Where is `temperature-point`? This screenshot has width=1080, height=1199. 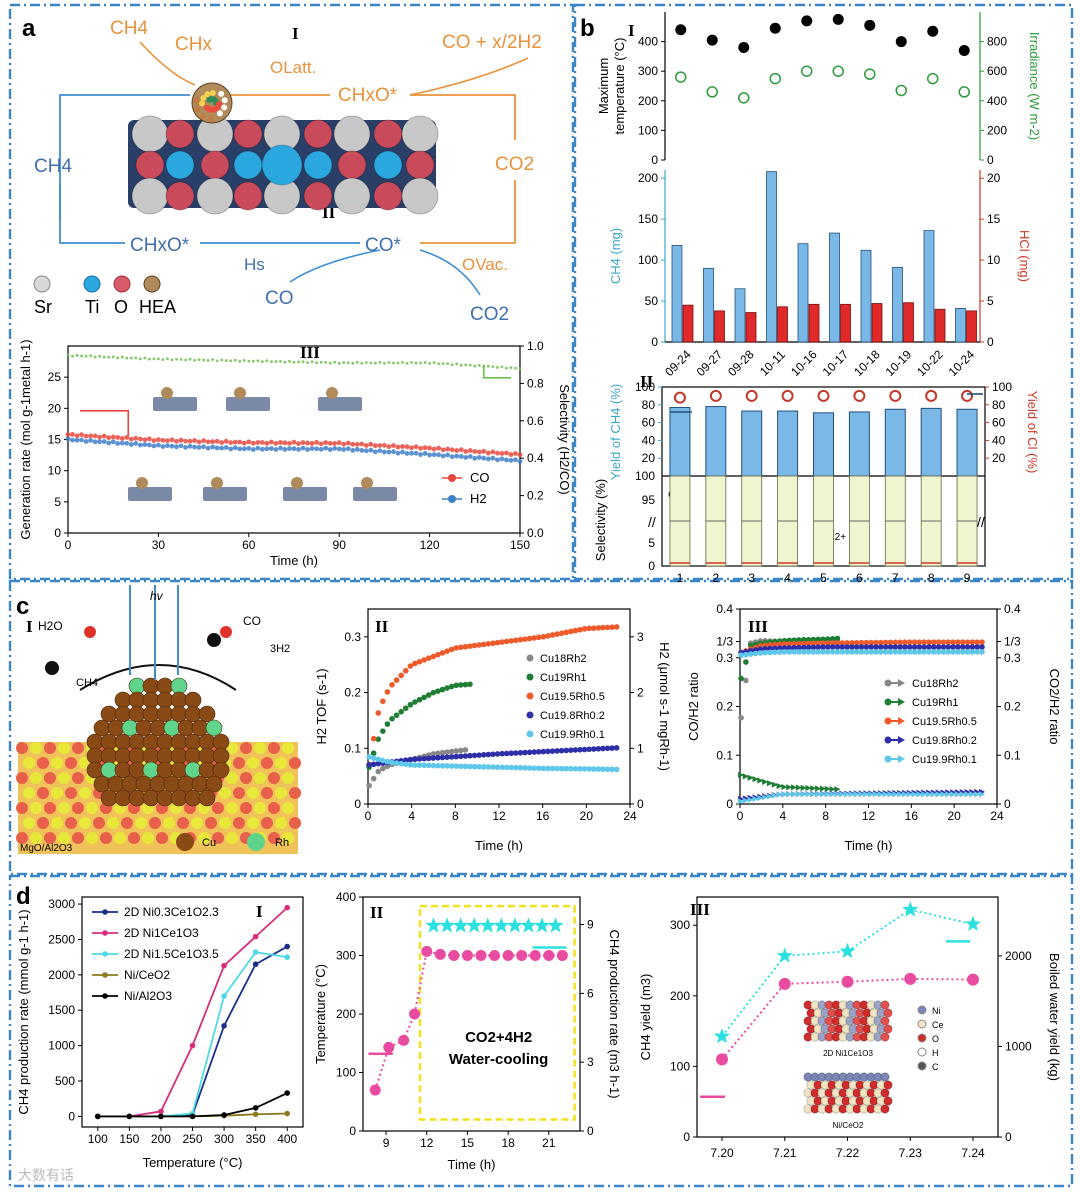 temperature-point is located at coordinates (775, 28).